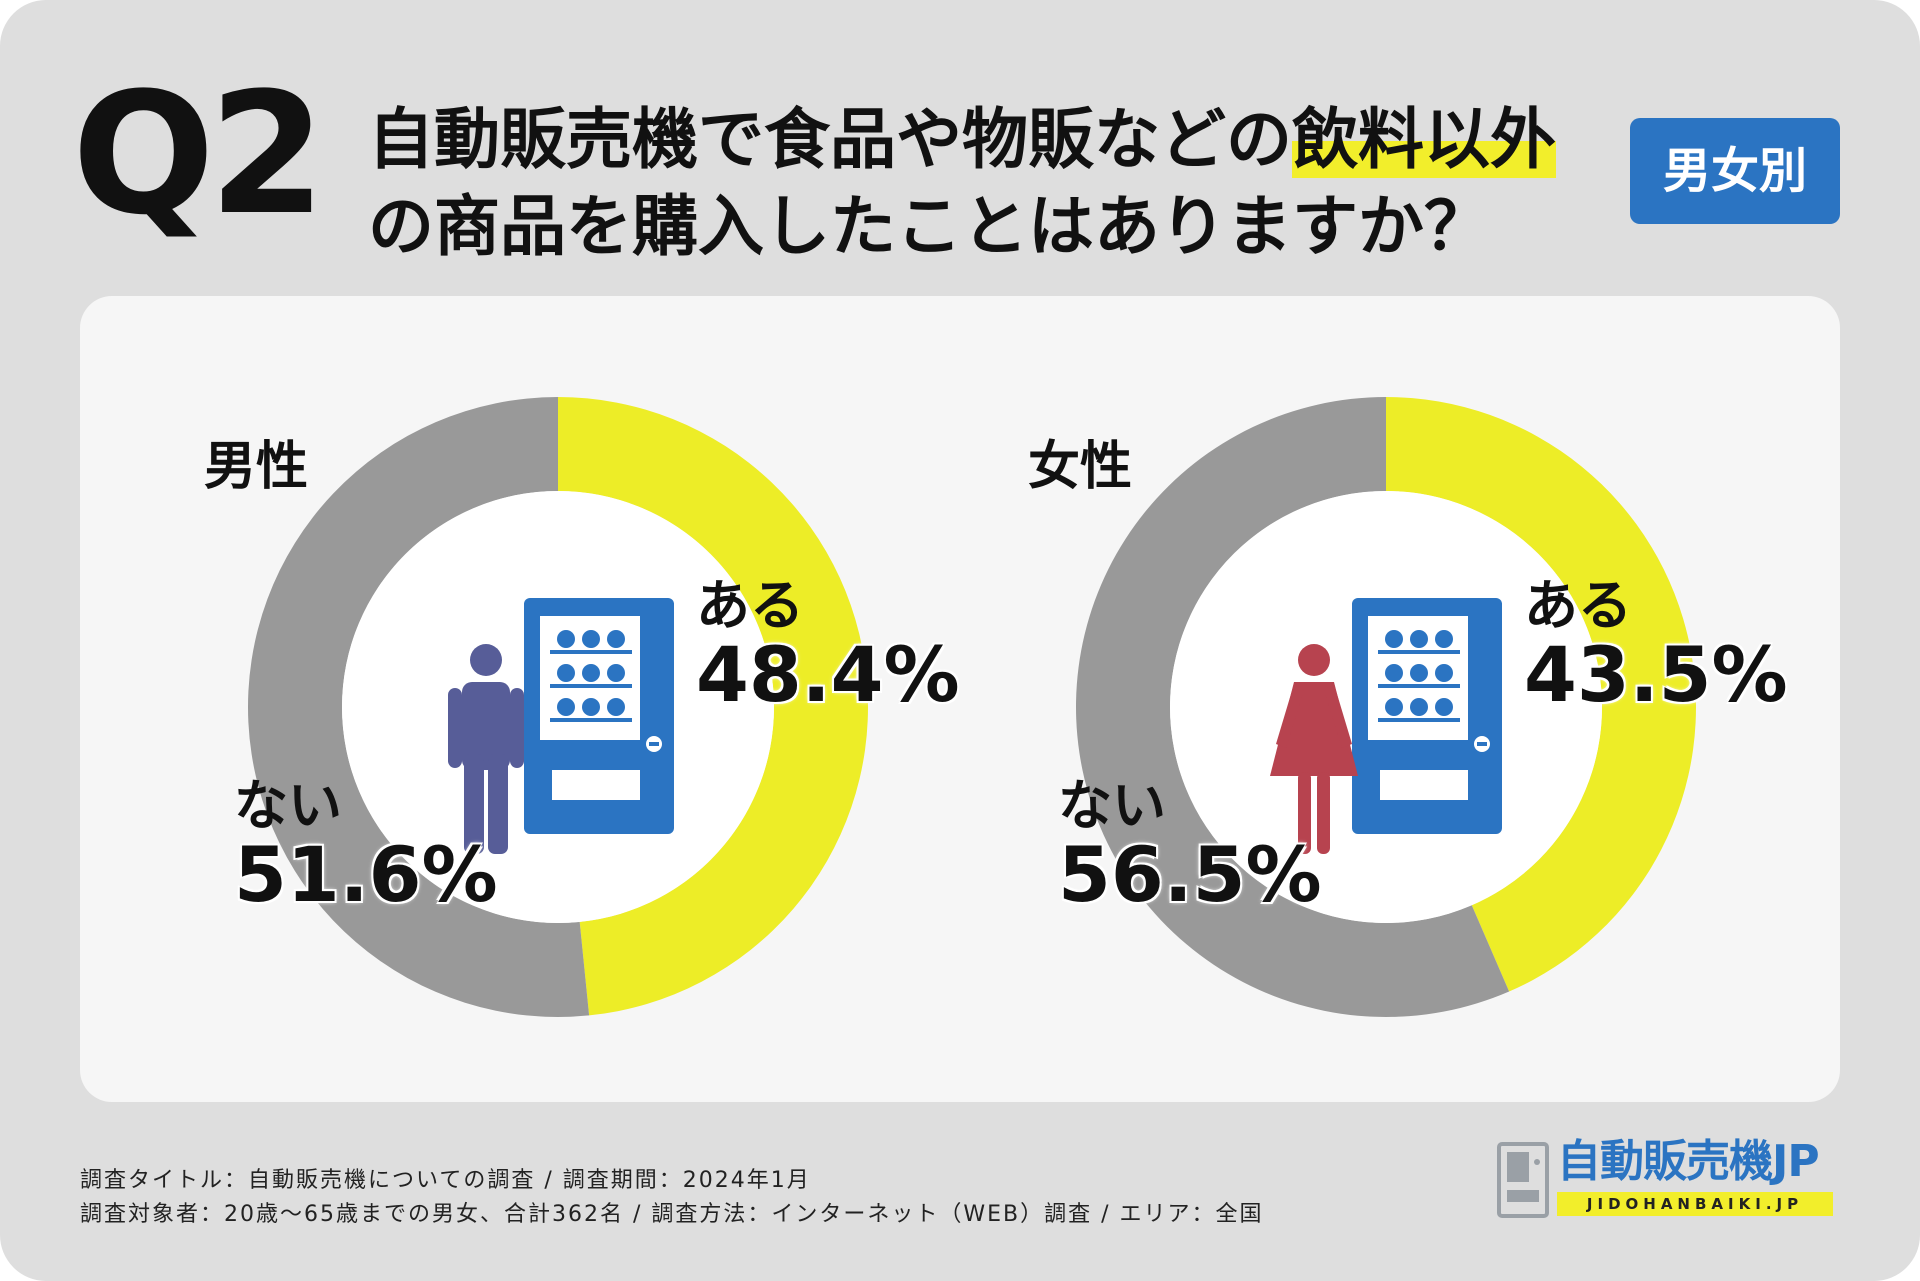 This screenshot has height=1281, width=1920. What do you see at coordinates (1112, 805) in the screenshot?
I see `female-no-category: ない` at bounding box center [1112, 805].